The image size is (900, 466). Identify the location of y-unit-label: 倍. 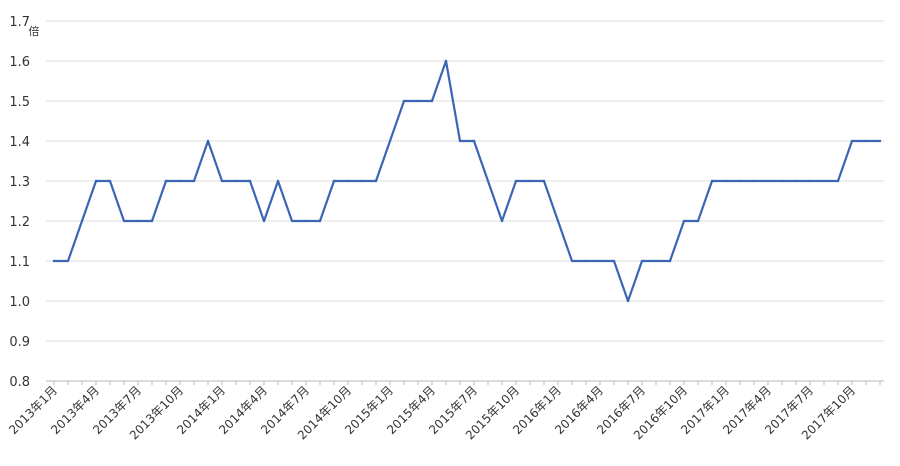
(34, 31).